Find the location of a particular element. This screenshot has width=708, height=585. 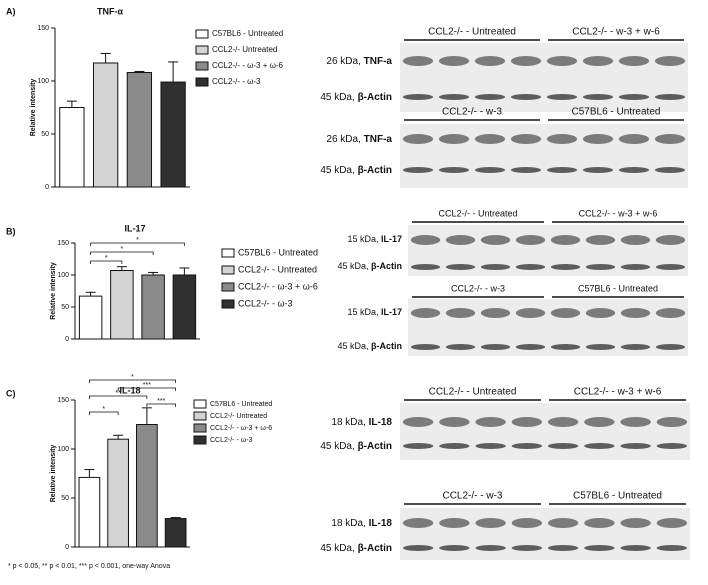

band-protein: IL-18 is located at coordinates (381, 523).